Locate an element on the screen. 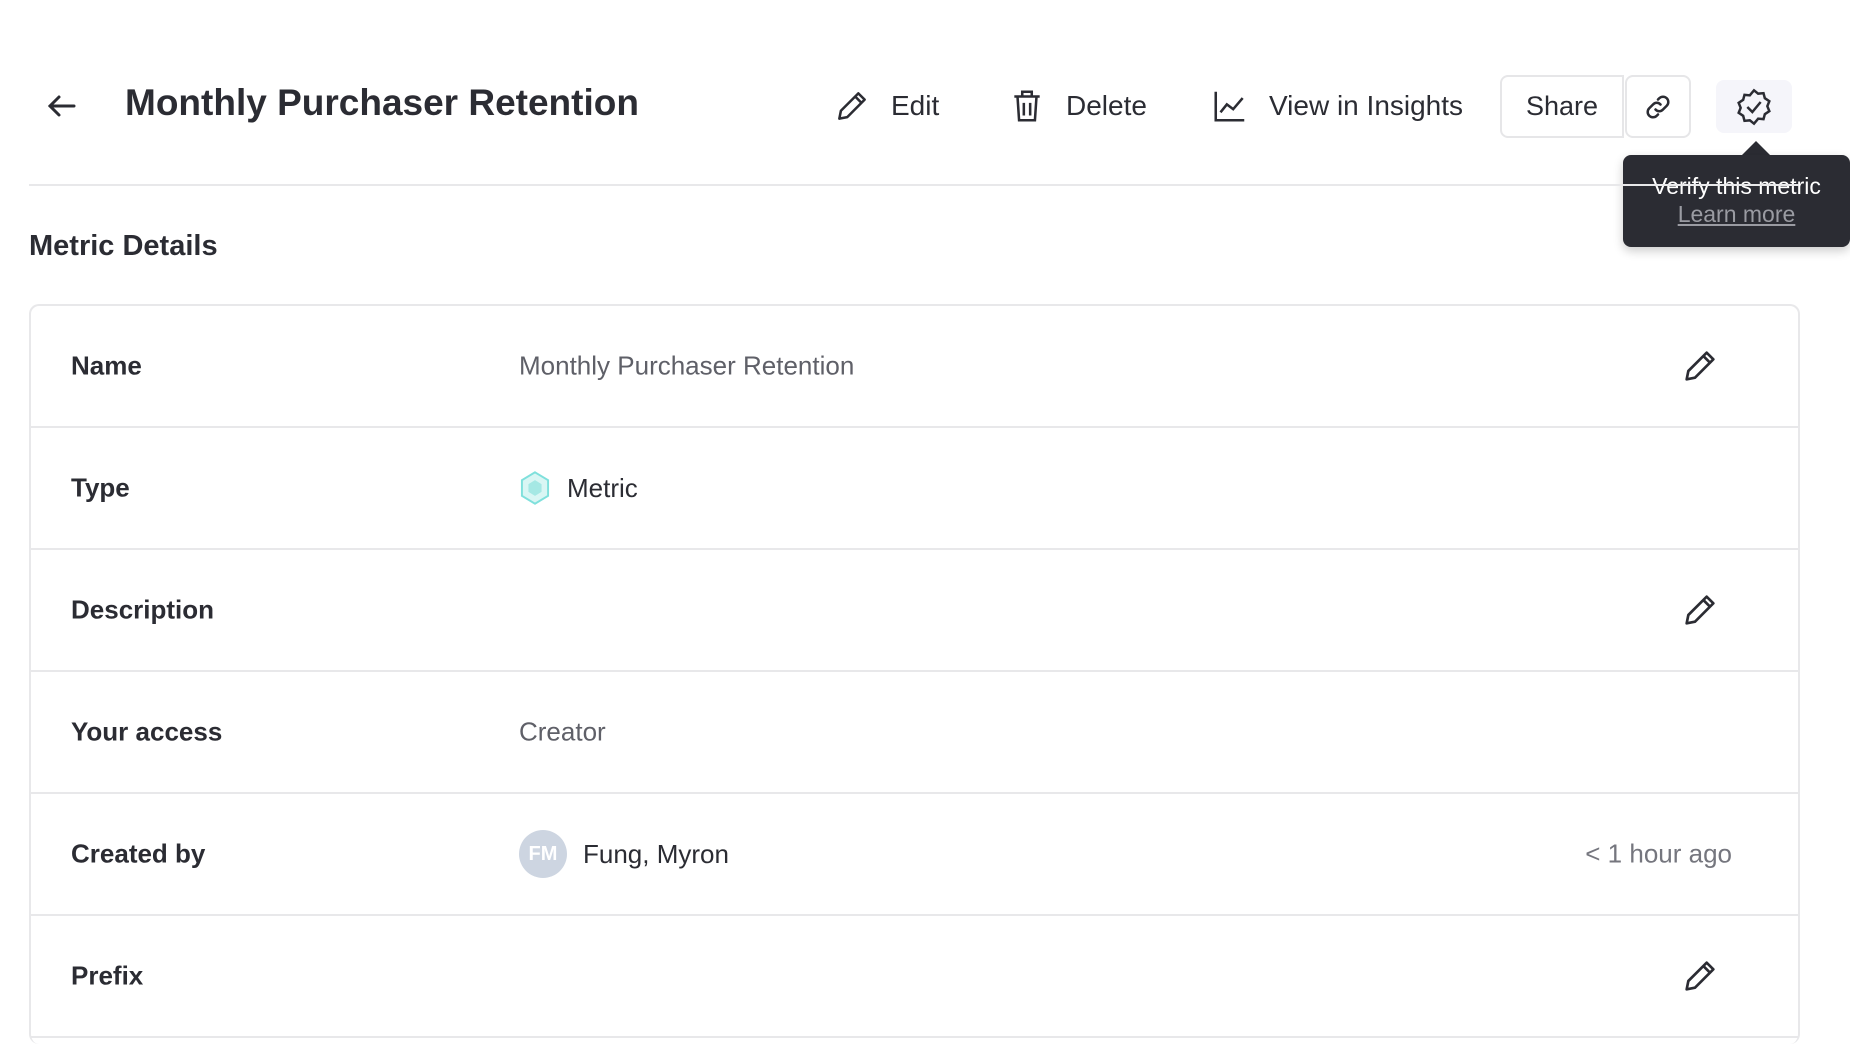 The image size is (1850, 1044). detail-row-prefix: Prefix is located at coordinates (914, 977).